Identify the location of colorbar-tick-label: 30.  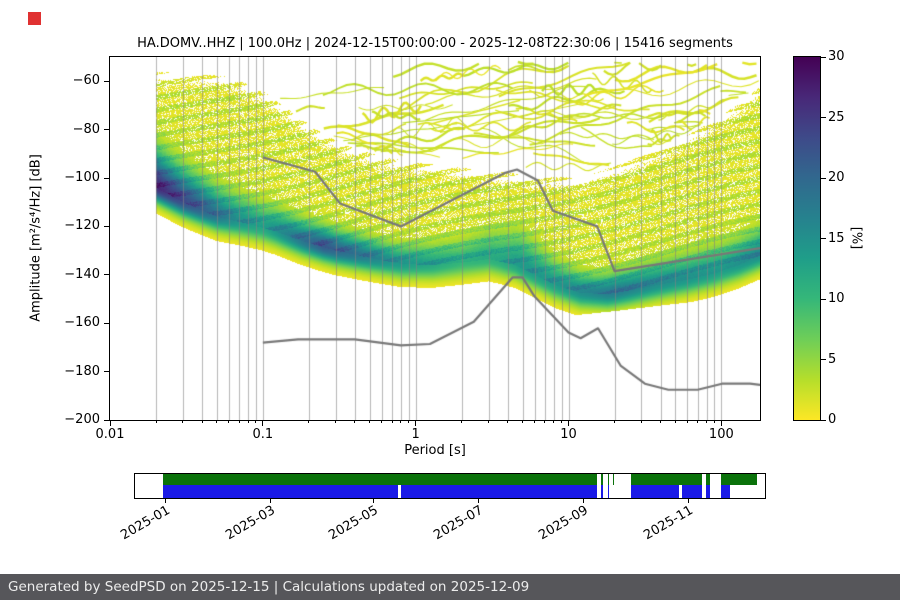
(836, 56).